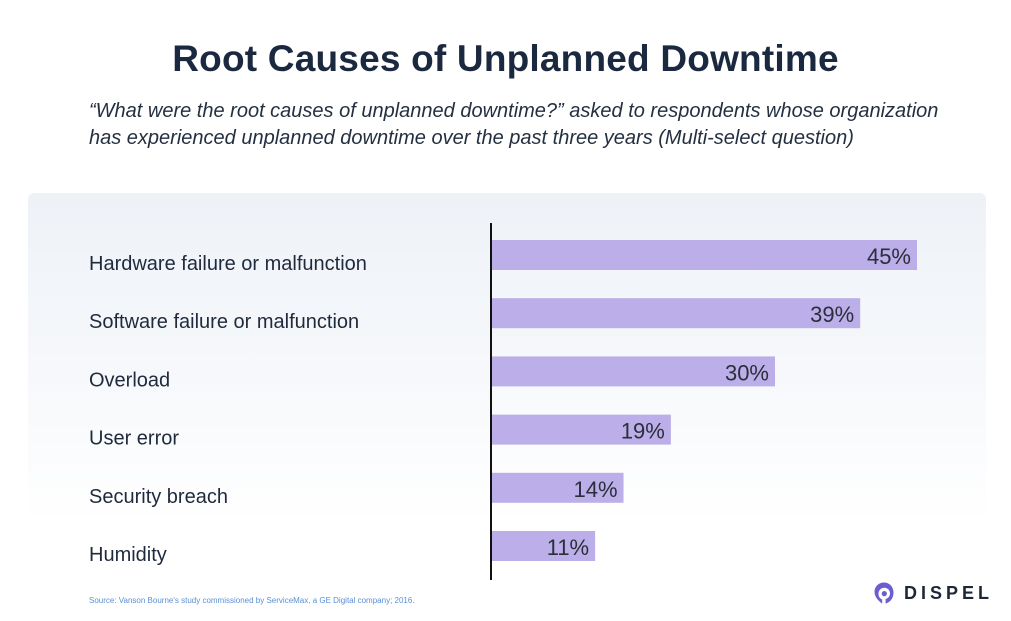  What do you see at coordinates (747, 372) in the screenshot?
I see `value-label: 30%` at bounding box center [747, 372].